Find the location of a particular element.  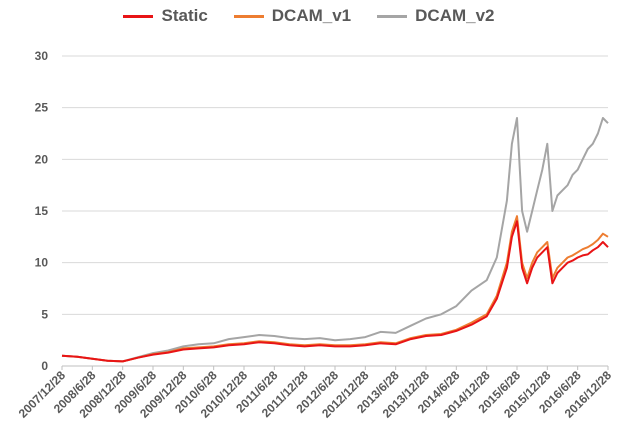

legend-swatch-dcam-v2 is located at coordinates (392, 16).